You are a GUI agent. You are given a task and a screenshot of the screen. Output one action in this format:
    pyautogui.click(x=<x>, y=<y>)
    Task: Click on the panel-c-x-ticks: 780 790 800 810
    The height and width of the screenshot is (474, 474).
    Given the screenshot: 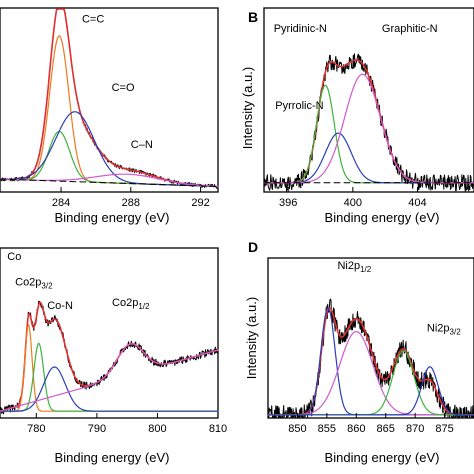 What is the action you would take?
    pyautogui.click(x=127, y=424)
    